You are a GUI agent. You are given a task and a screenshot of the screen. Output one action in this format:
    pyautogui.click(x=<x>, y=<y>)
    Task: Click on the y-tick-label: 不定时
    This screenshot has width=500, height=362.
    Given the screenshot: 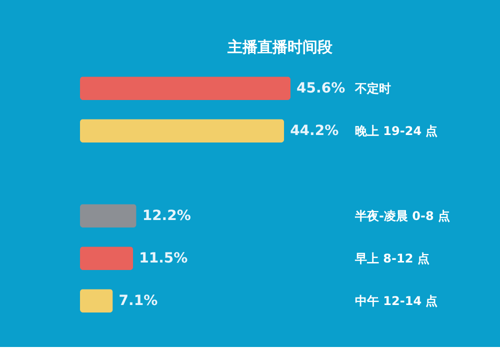 What is the action you would take?
    pyautogui.click(x=372, y=88)
    